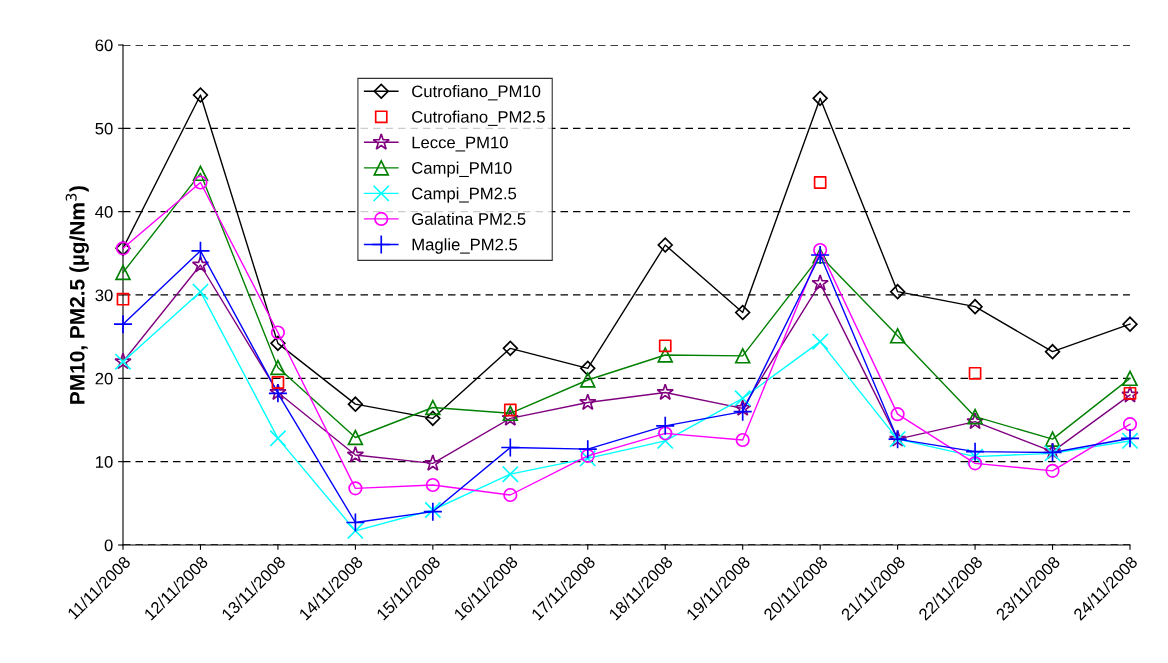 Image resolution: width=1168 pixels, height=663 pixels. I want to click on y-tick-label: 60, so click(104, 45).